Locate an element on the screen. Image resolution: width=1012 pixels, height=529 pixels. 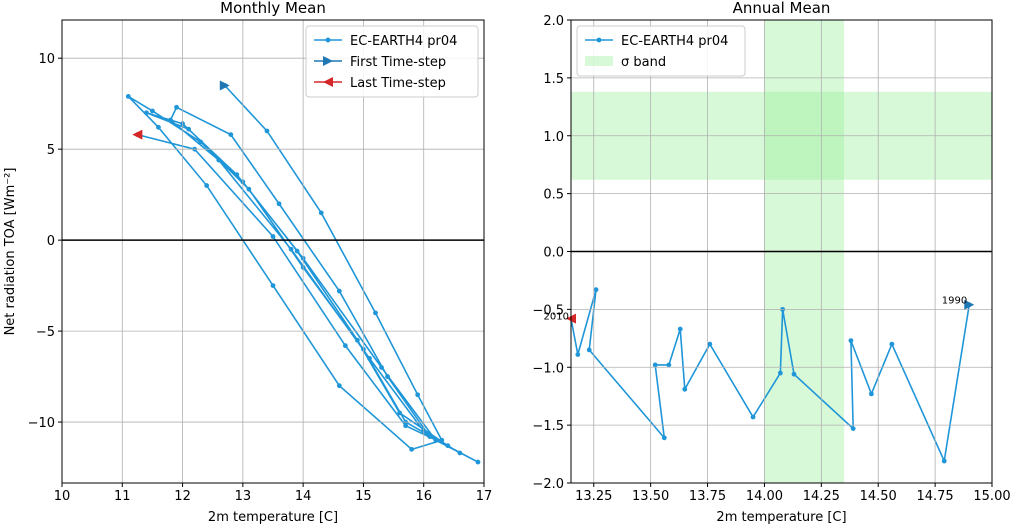
x-tick-label: 13.75 is located at coordinates (707, 496).